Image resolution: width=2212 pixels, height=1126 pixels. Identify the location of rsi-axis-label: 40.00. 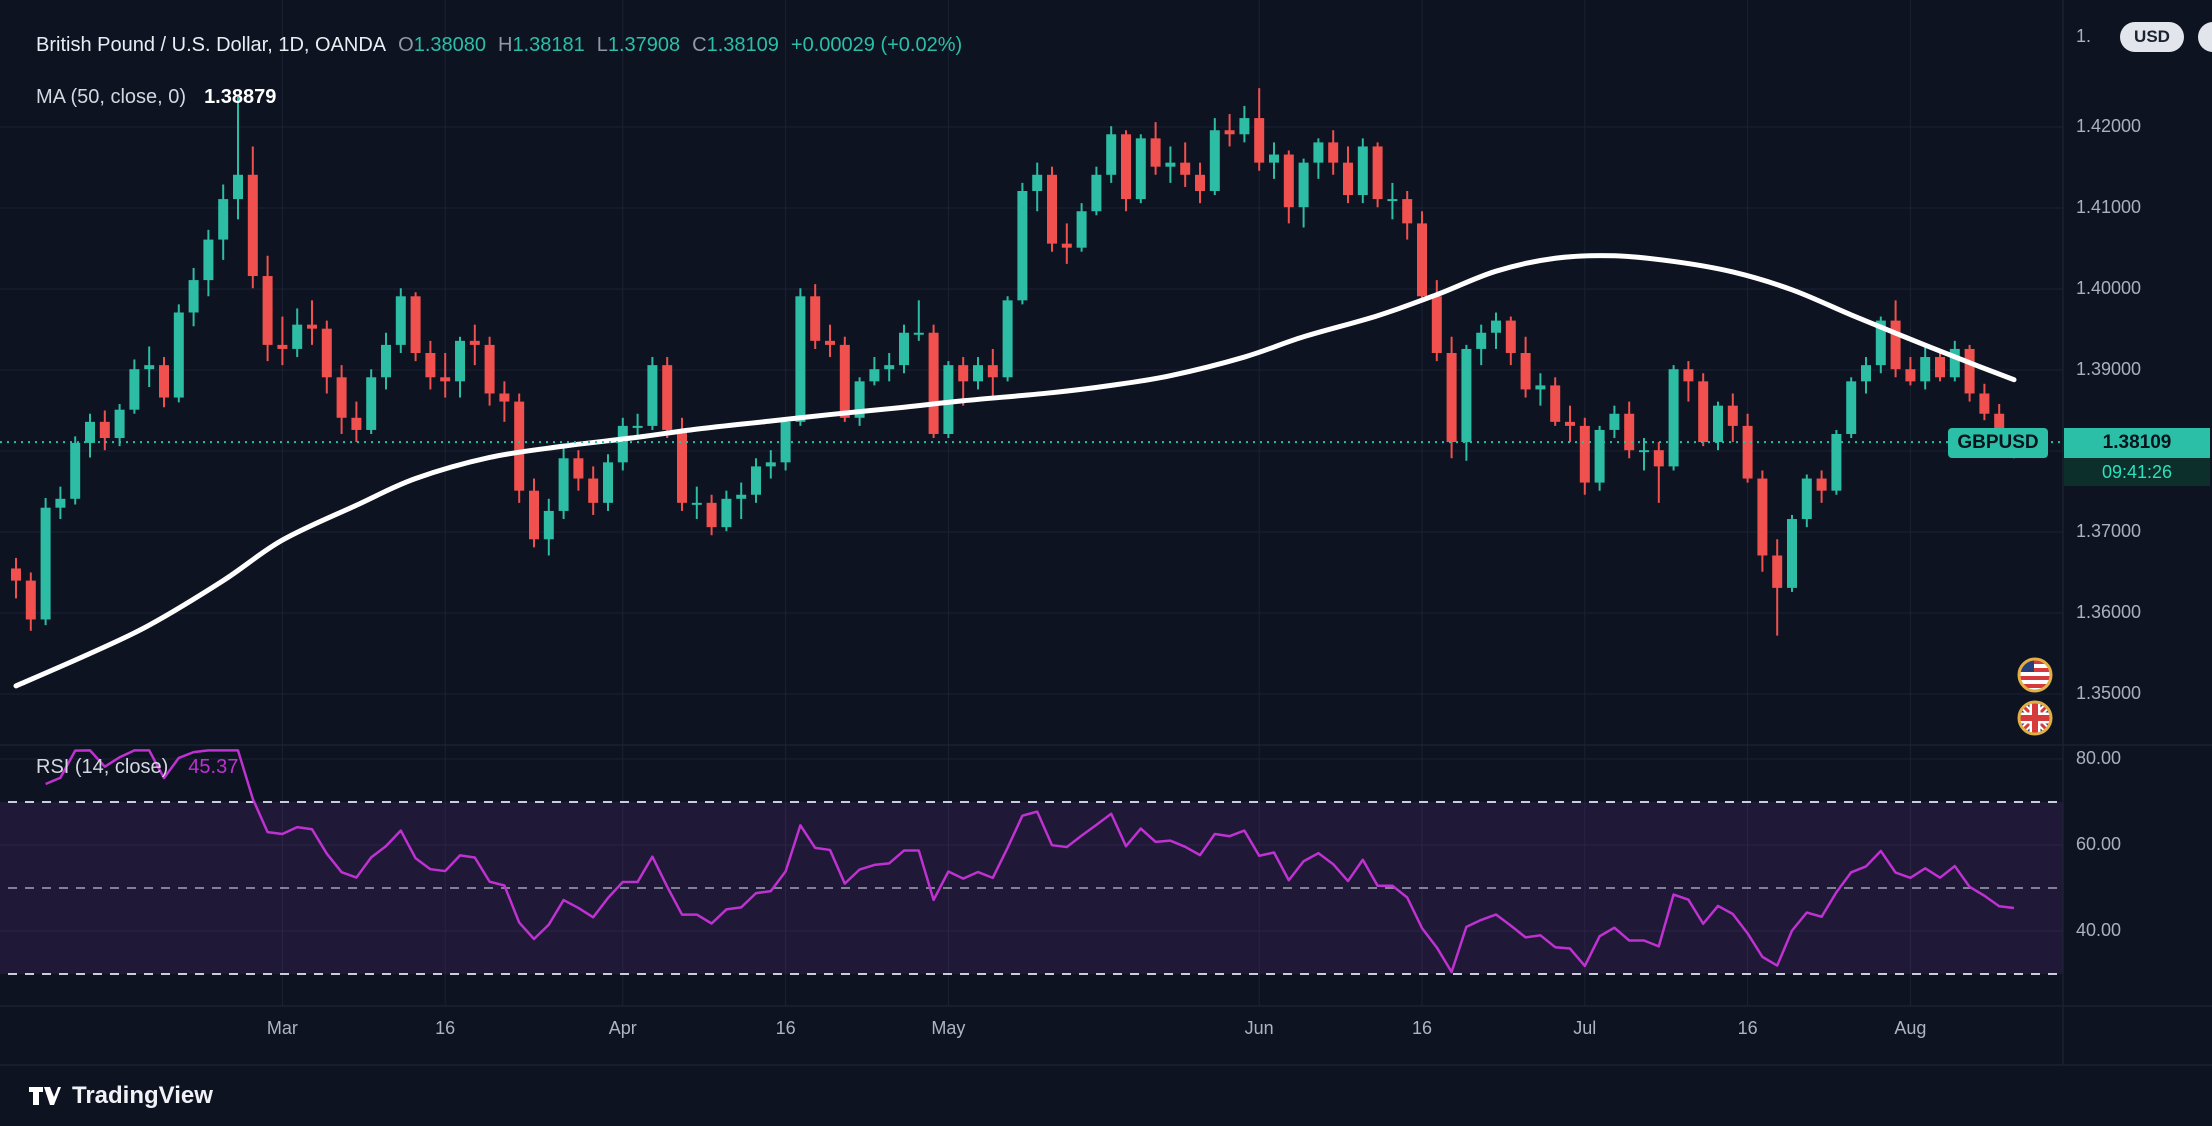
(2099, 930).